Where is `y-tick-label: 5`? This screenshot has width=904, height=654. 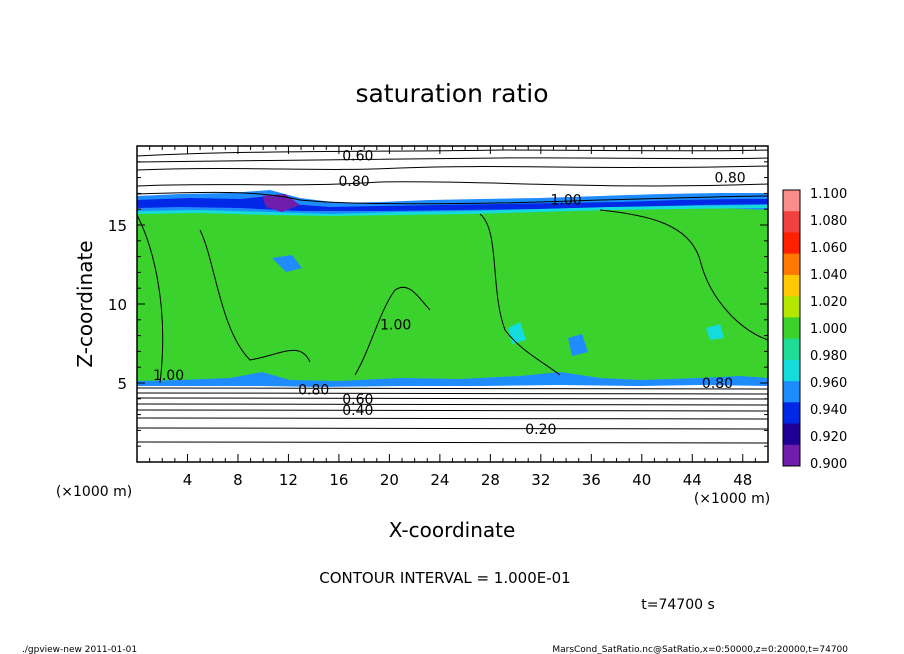
y-tick-label: 5 is located at coordinates (122, 384).